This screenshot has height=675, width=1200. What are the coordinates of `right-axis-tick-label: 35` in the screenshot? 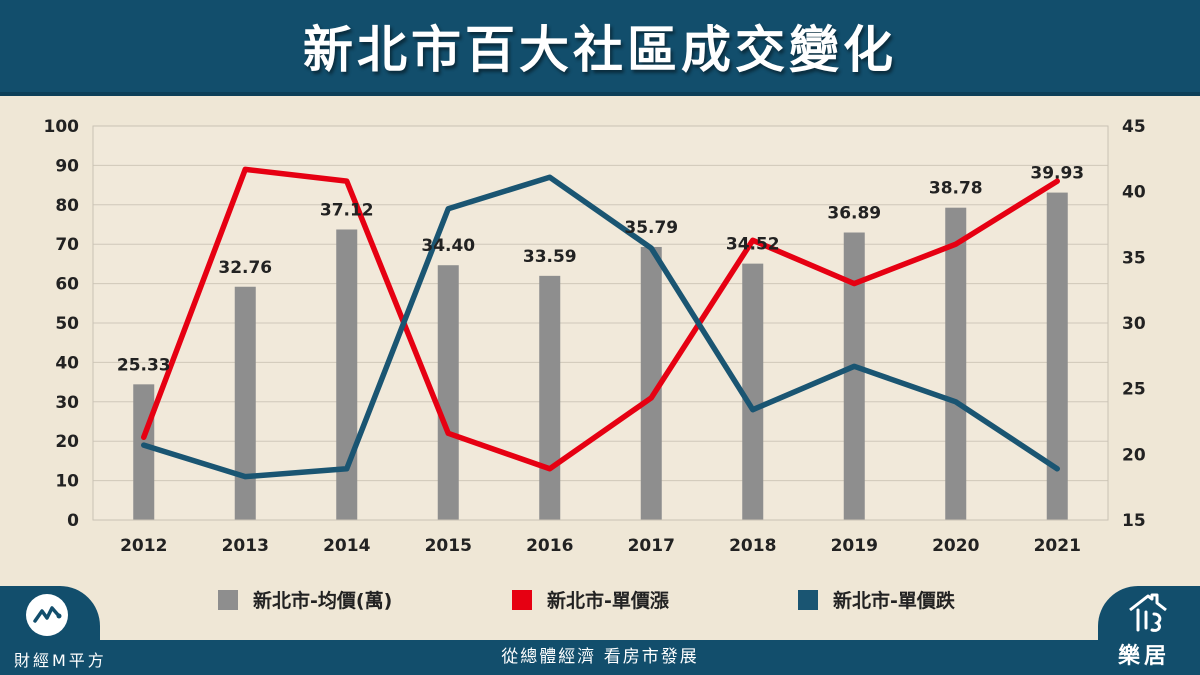 It's located at (1134, 258).